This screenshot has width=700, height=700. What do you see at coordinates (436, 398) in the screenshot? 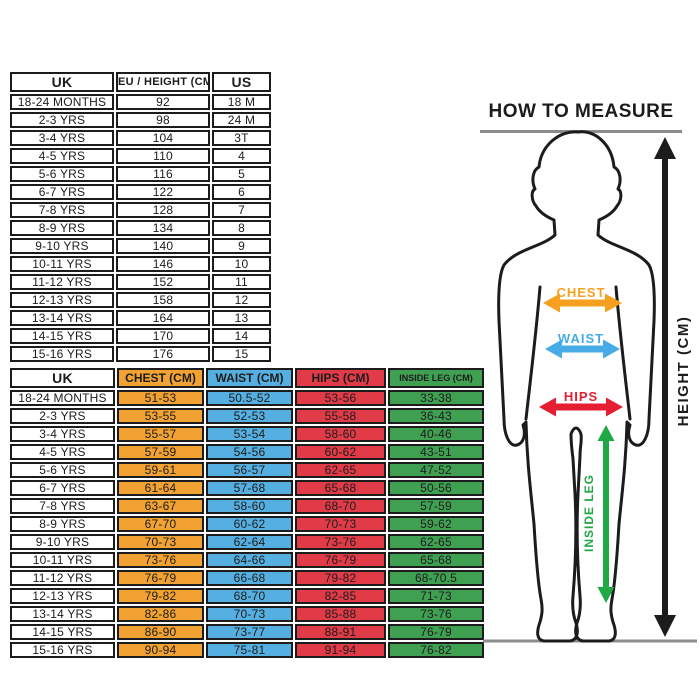
I see `table-cell: 33-38` at bounding box center [436, 398].